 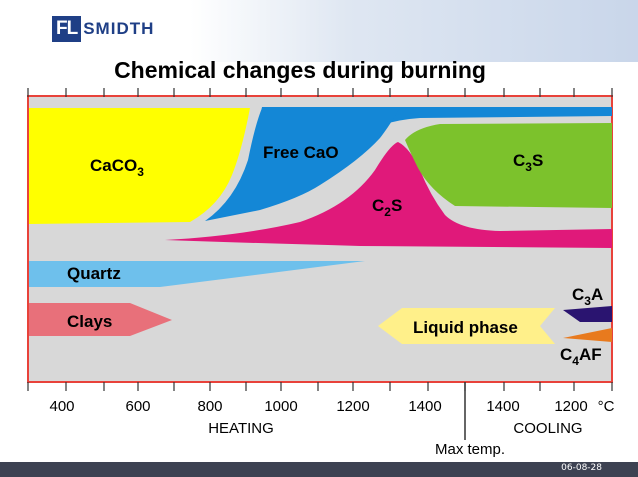 What do you see at coordinates (300, 70) in the screenshot?
I see `page-title: Chemical changes during burning` at bounding box center [300, 70].